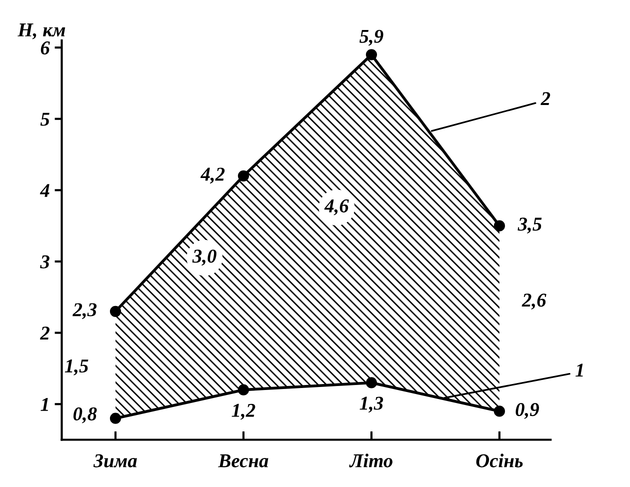 The width and height of the screenshot is (630, 487). Describe the element at coordinates (84, 311) in the screenshot. I see `data-label: 2,3` at that location.